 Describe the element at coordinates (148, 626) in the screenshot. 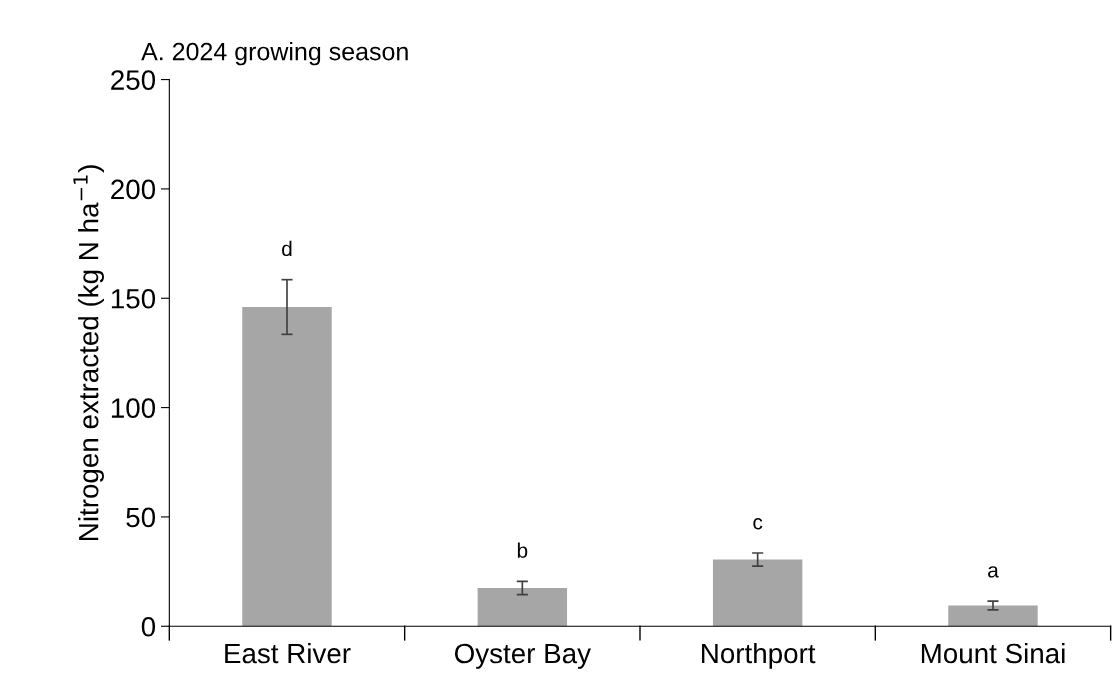

I see `y-tick-label: 0` at that location.